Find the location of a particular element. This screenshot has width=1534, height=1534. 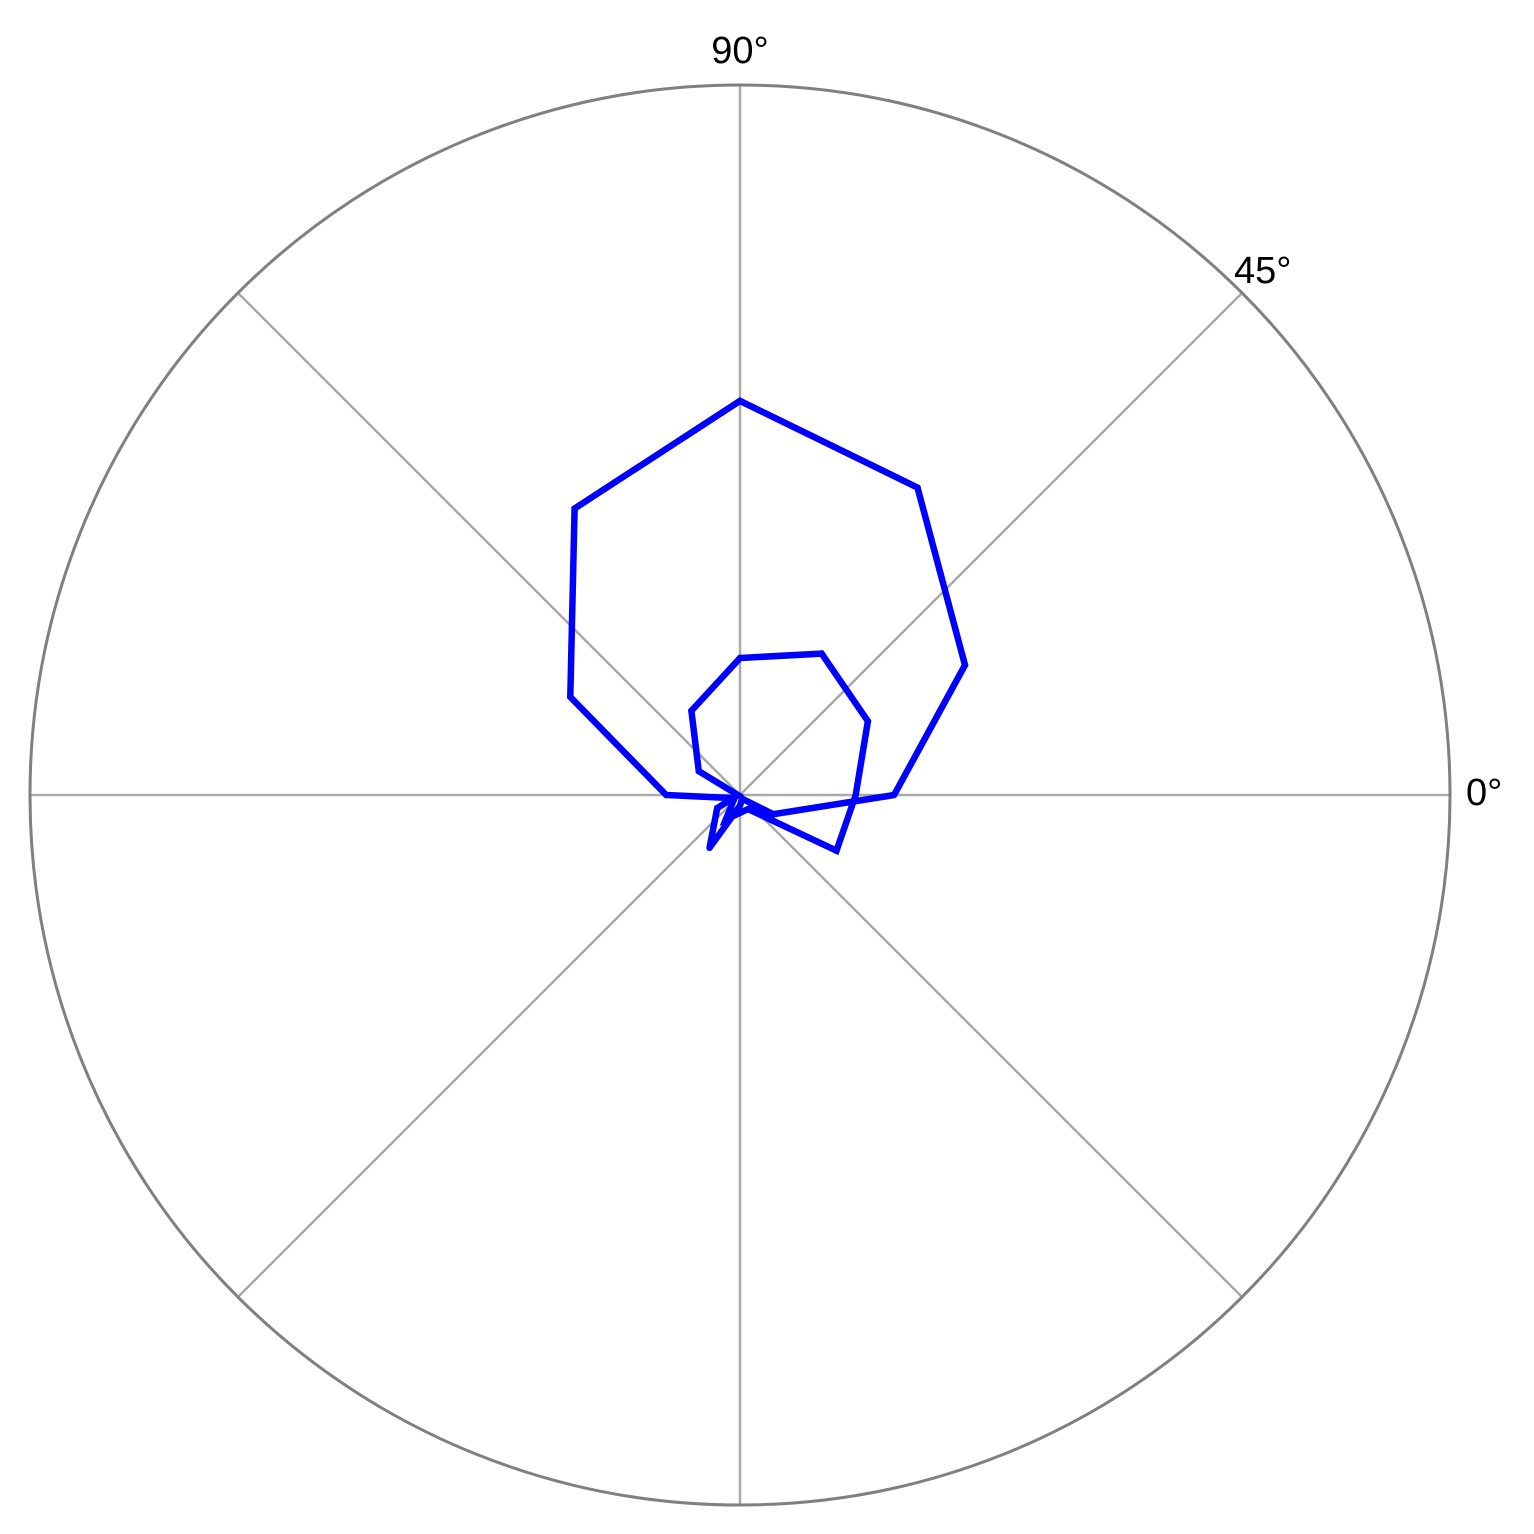

data-points is located at coordinates (768, 625).